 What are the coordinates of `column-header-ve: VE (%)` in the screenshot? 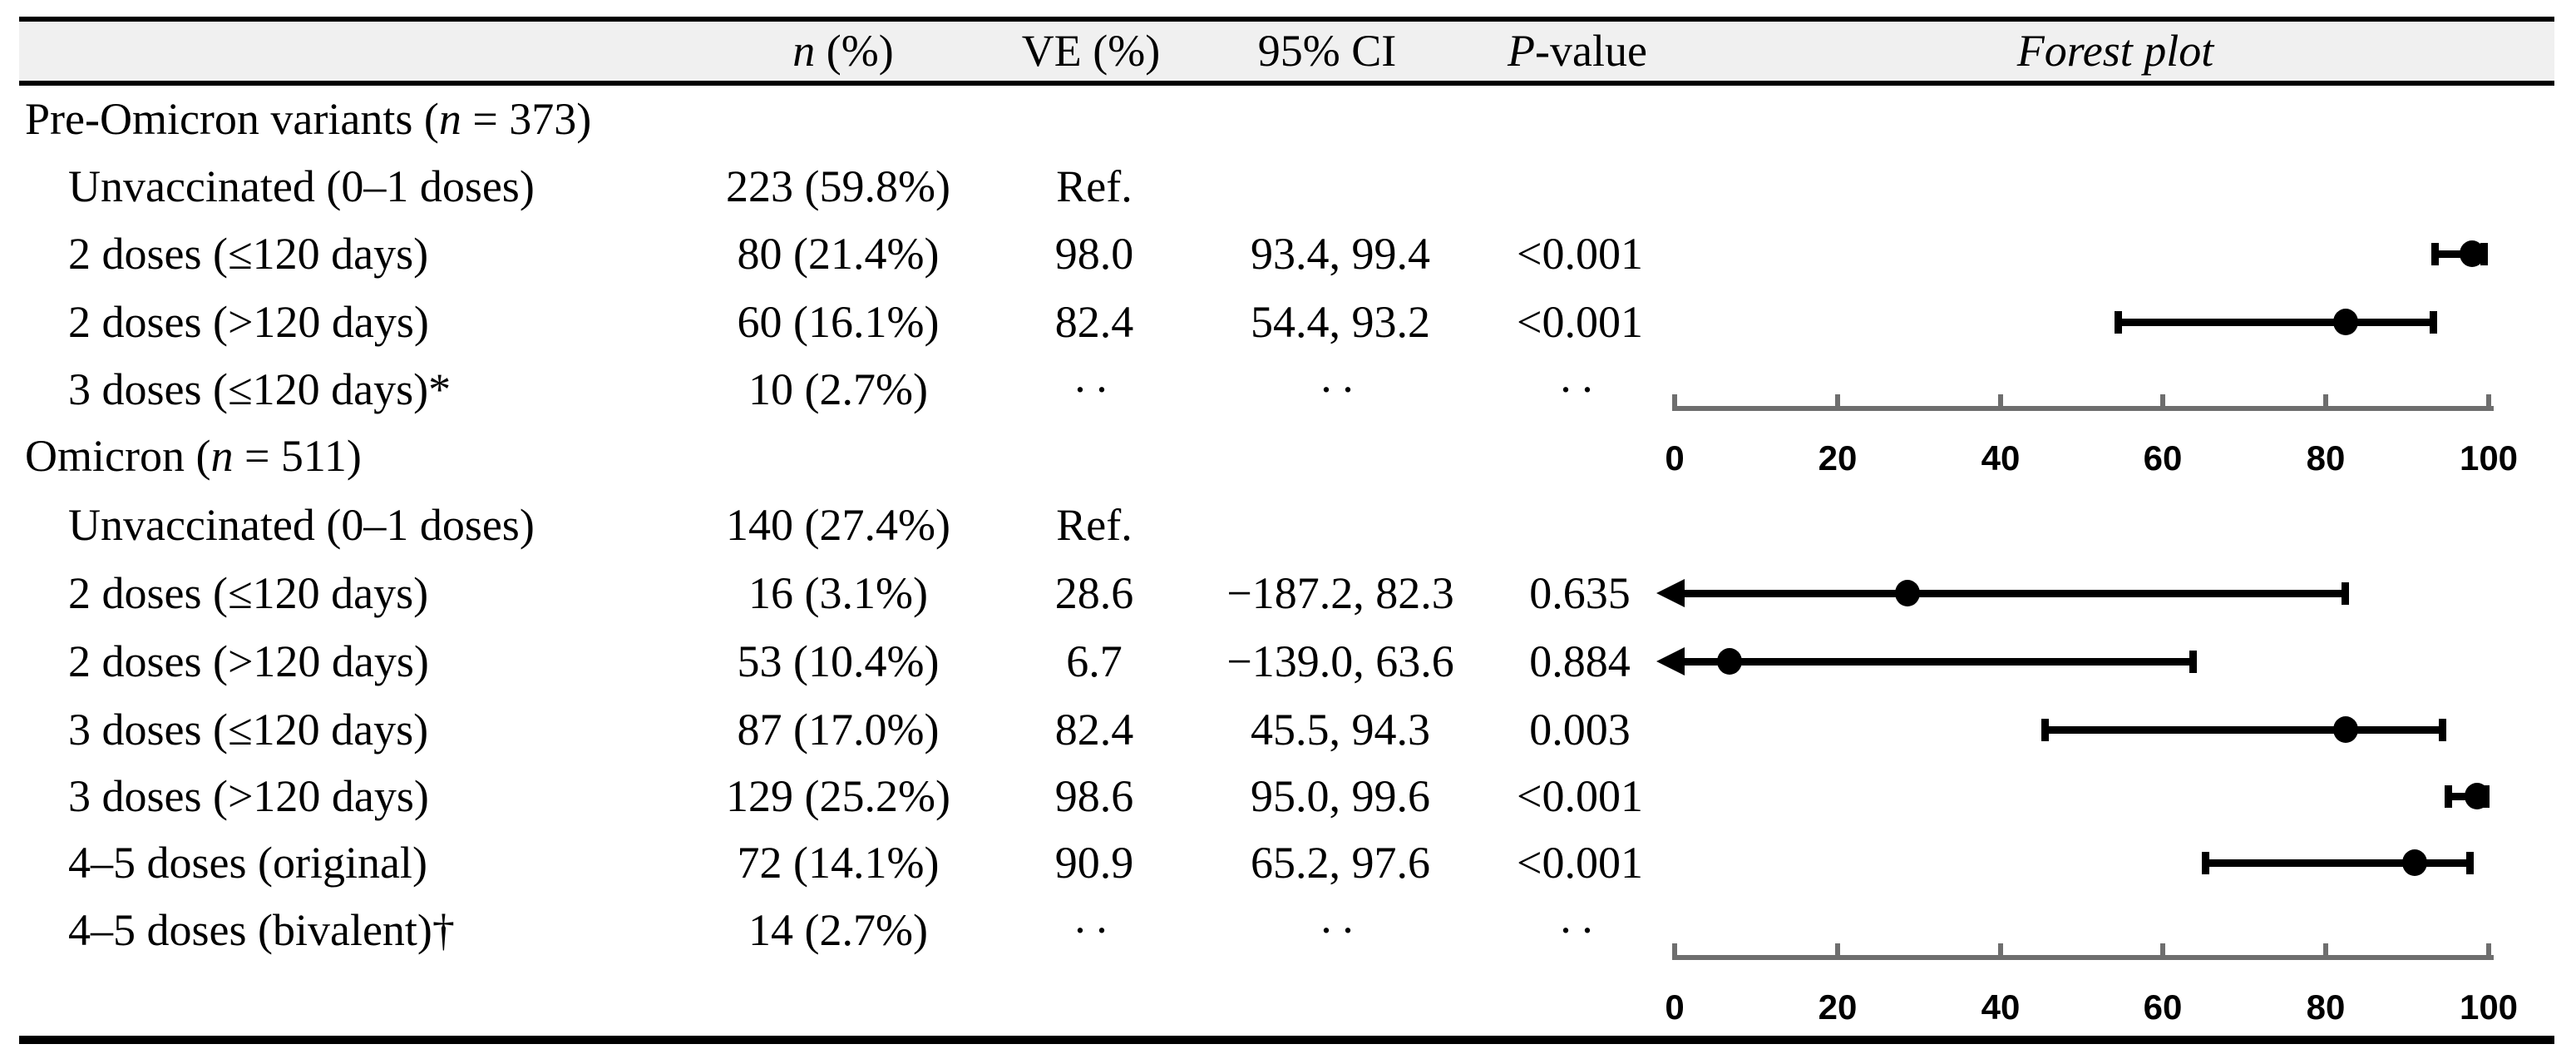 It's located at (1091, 51).